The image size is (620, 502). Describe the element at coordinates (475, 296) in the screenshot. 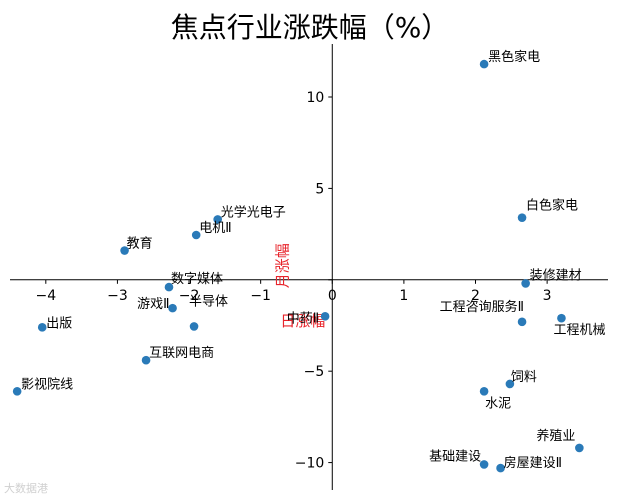

I see `x-tick-label: 2` at that location.